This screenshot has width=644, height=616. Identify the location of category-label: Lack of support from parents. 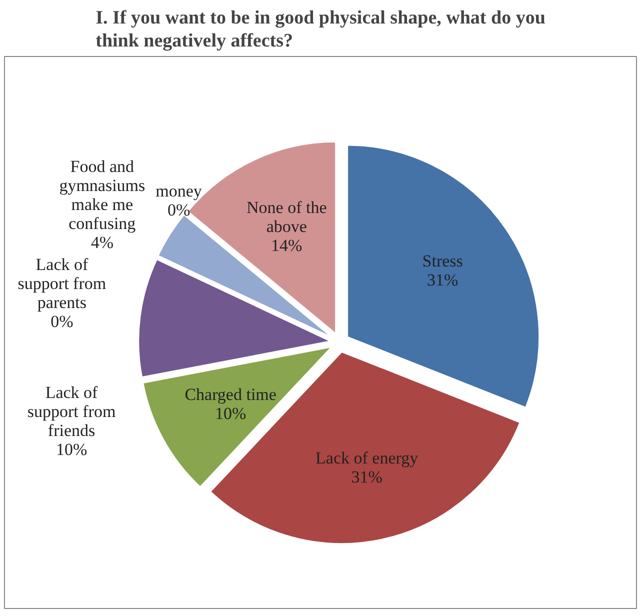
(62, 283).